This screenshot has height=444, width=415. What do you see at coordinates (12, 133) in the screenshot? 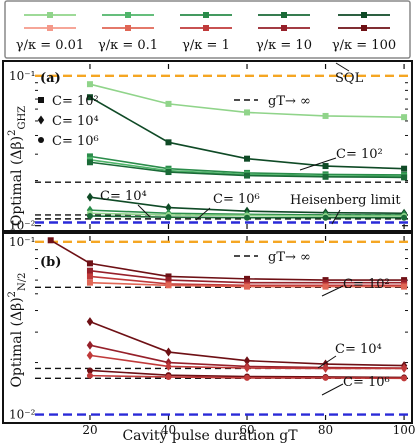
I see `panel-a-ylabel-sup: 2` at bounding box center [12, 133].